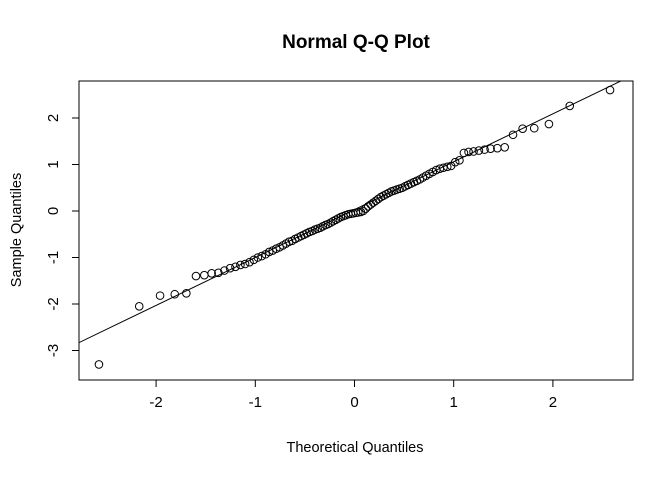  What do you see at coordinates (454, 402) in the screenshot?
I see `x-tick-label: 1` at bounding box center [454, 402].